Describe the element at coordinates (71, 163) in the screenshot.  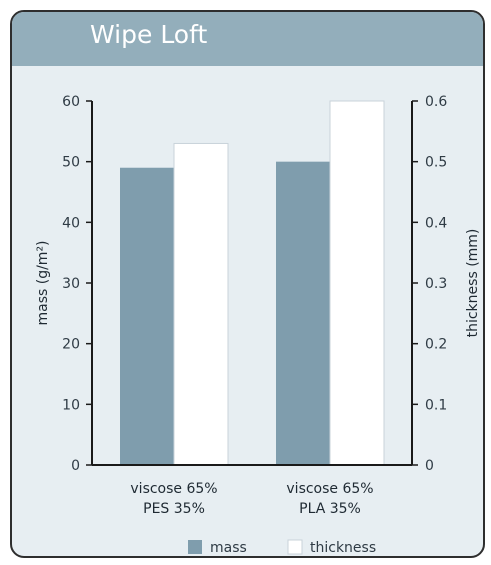
I see `left-tick-label: 50` at that location.